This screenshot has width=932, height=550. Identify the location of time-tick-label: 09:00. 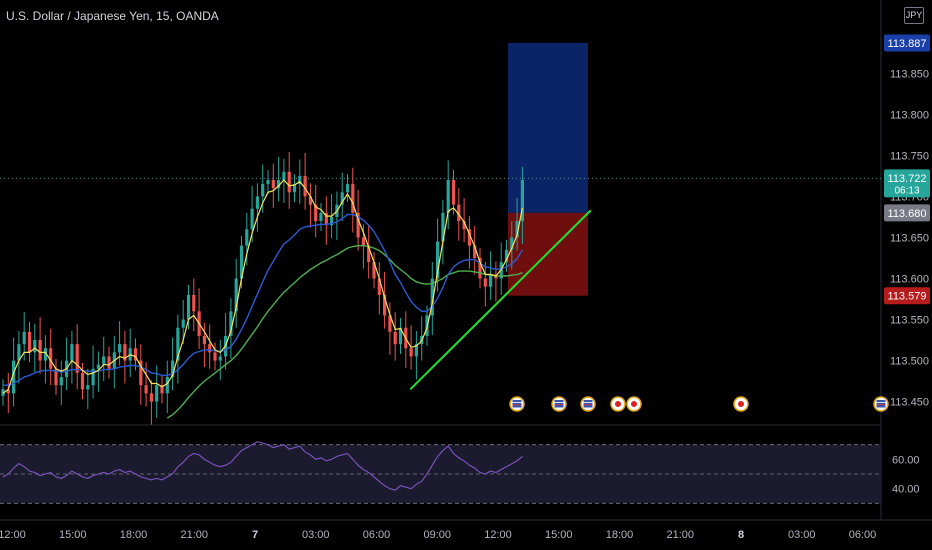
(437, 535).